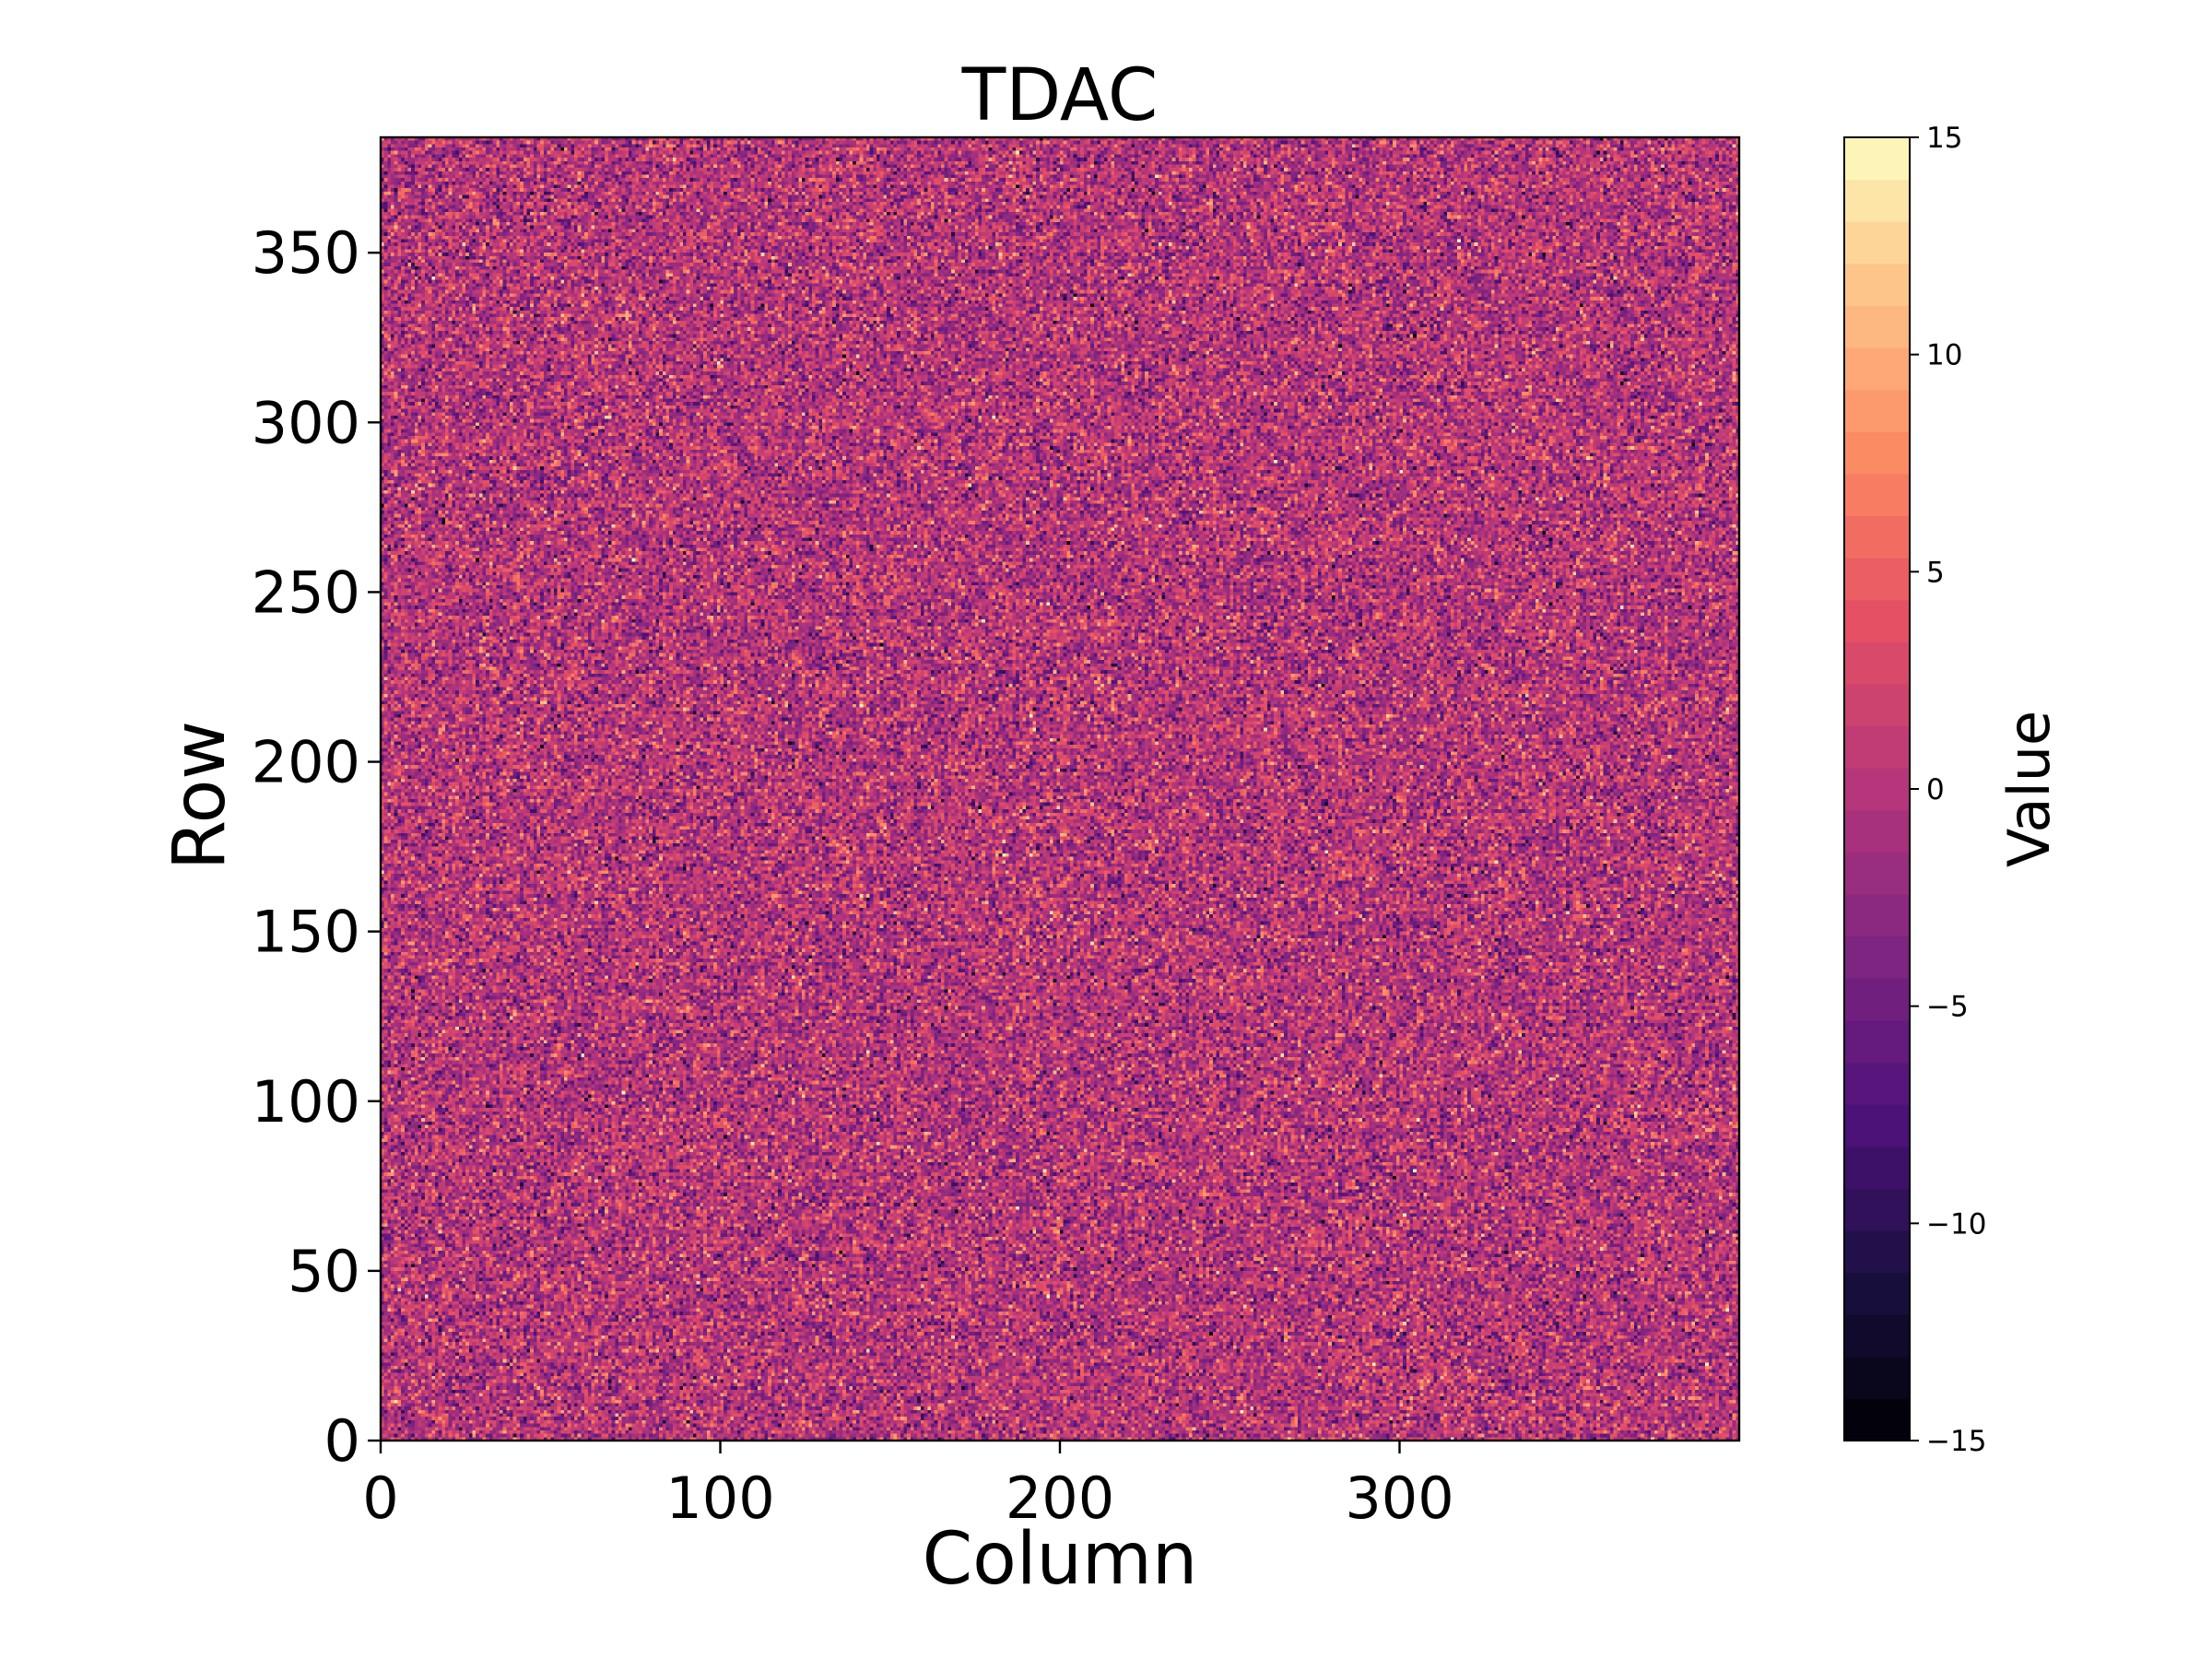 The height and width of the screenshot is (1659, 2212). What do you see at coordinates (1935, 789) in the screenshot?
I see `colorbar-tick-label: 0` at bounding box center [1935, 789].